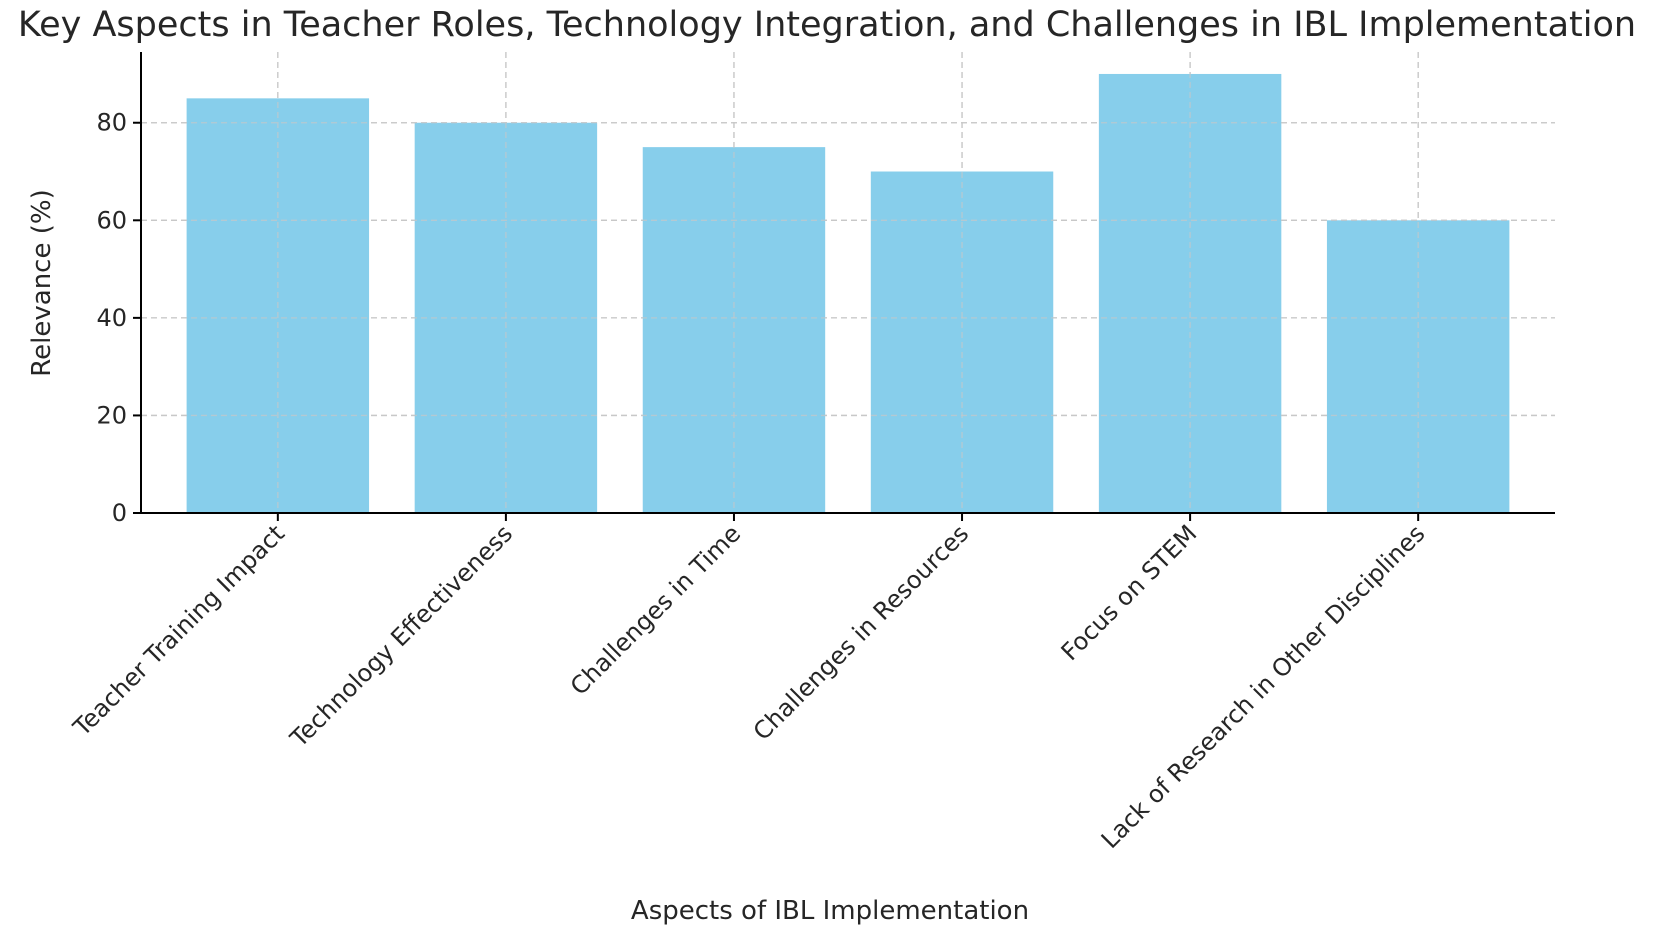  I want to click on x-tick-label: Challenges in Time, so click(655, 609).